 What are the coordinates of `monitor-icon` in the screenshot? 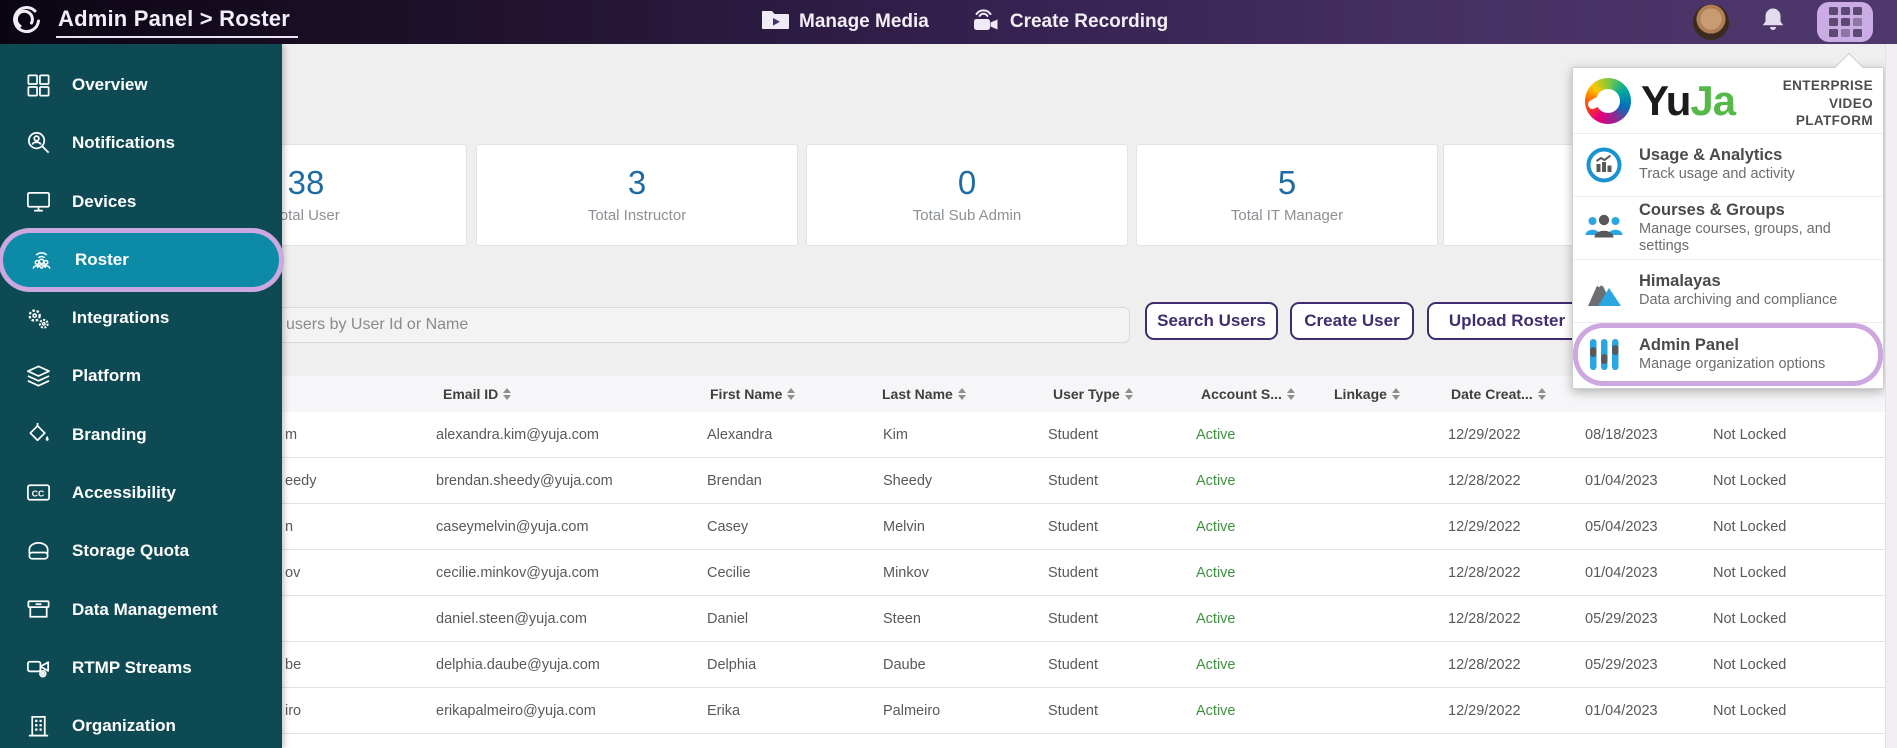 It's located at (38, 202).